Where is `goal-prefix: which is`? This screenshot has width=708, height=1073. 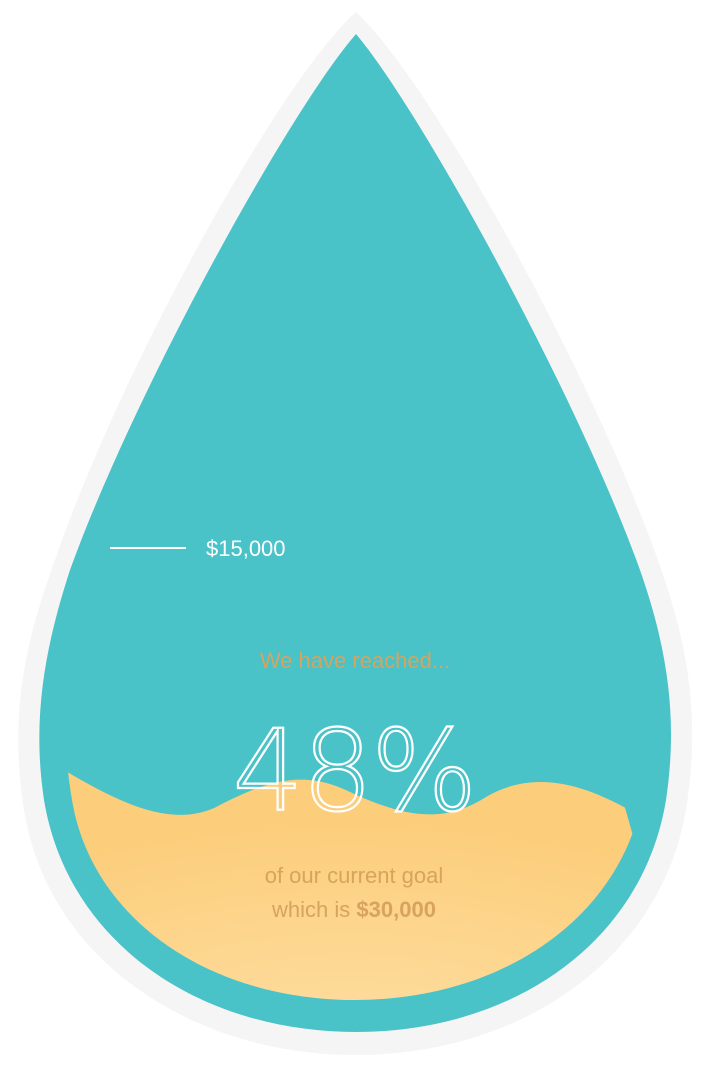
goal-prefix: which is is located at coordinates (313, 909).